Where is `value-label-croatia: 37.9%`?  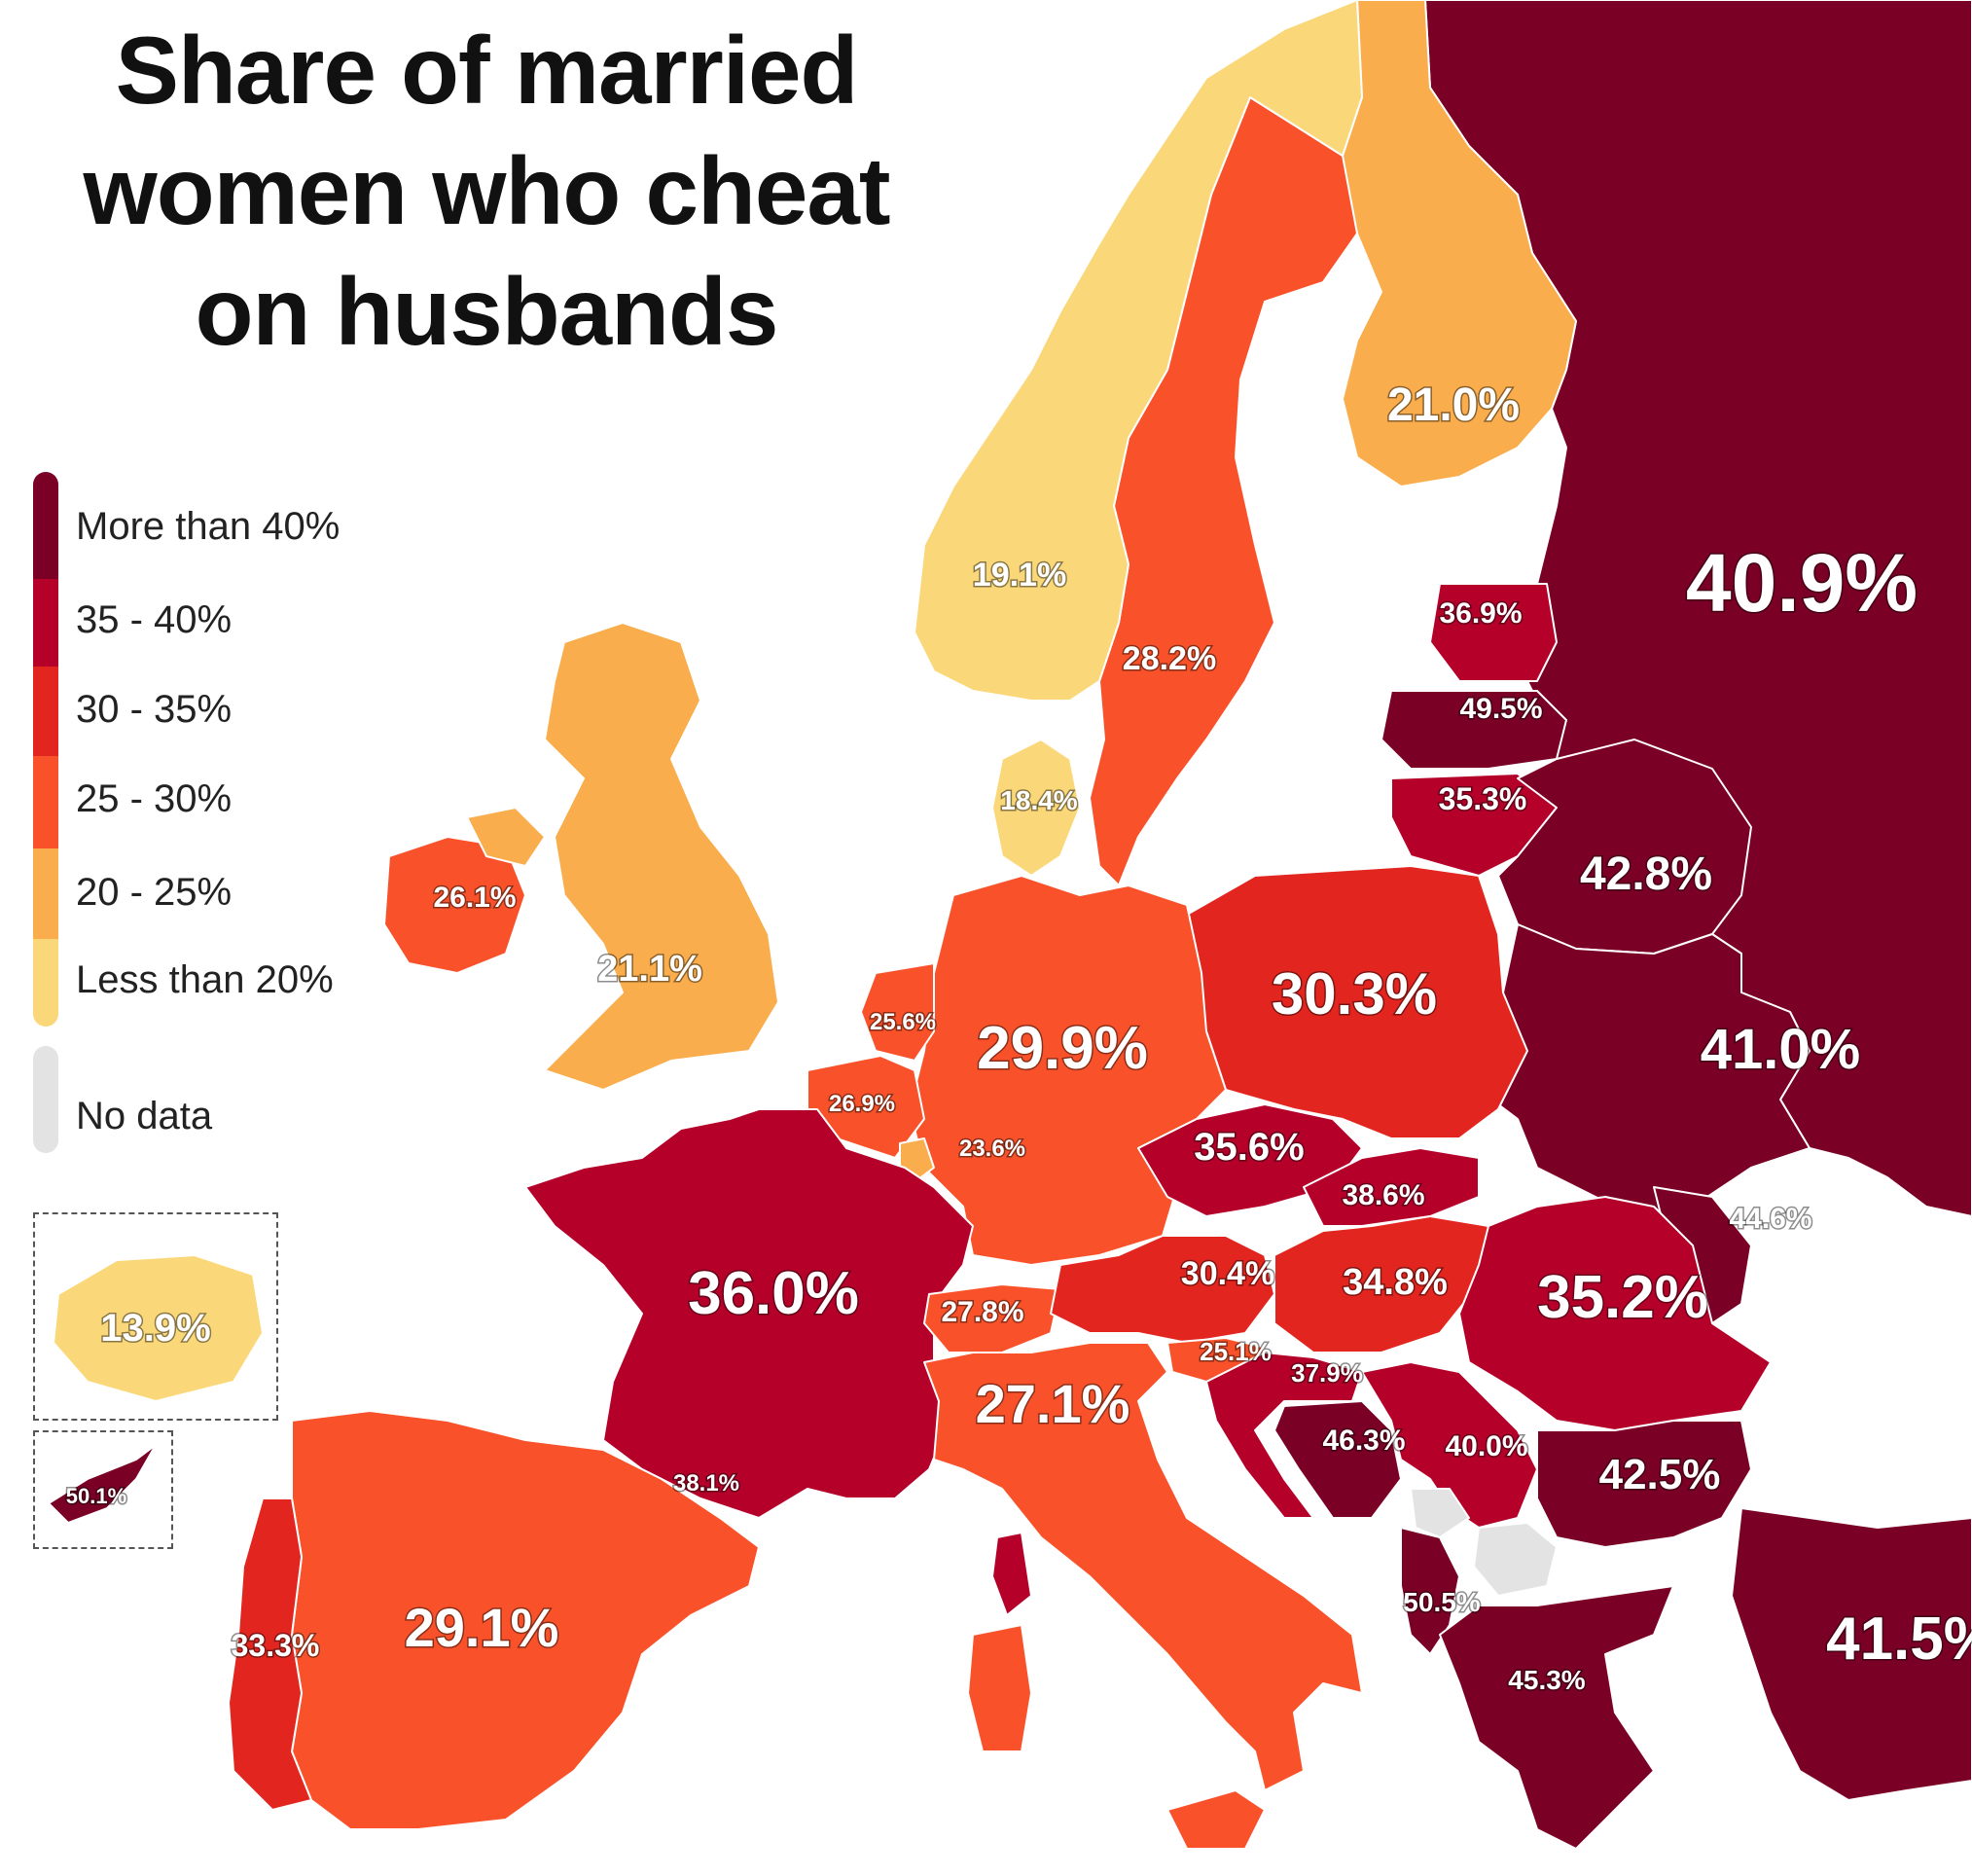
value-label-croatia: 37.9% is located at coordinates (1327, 1373).